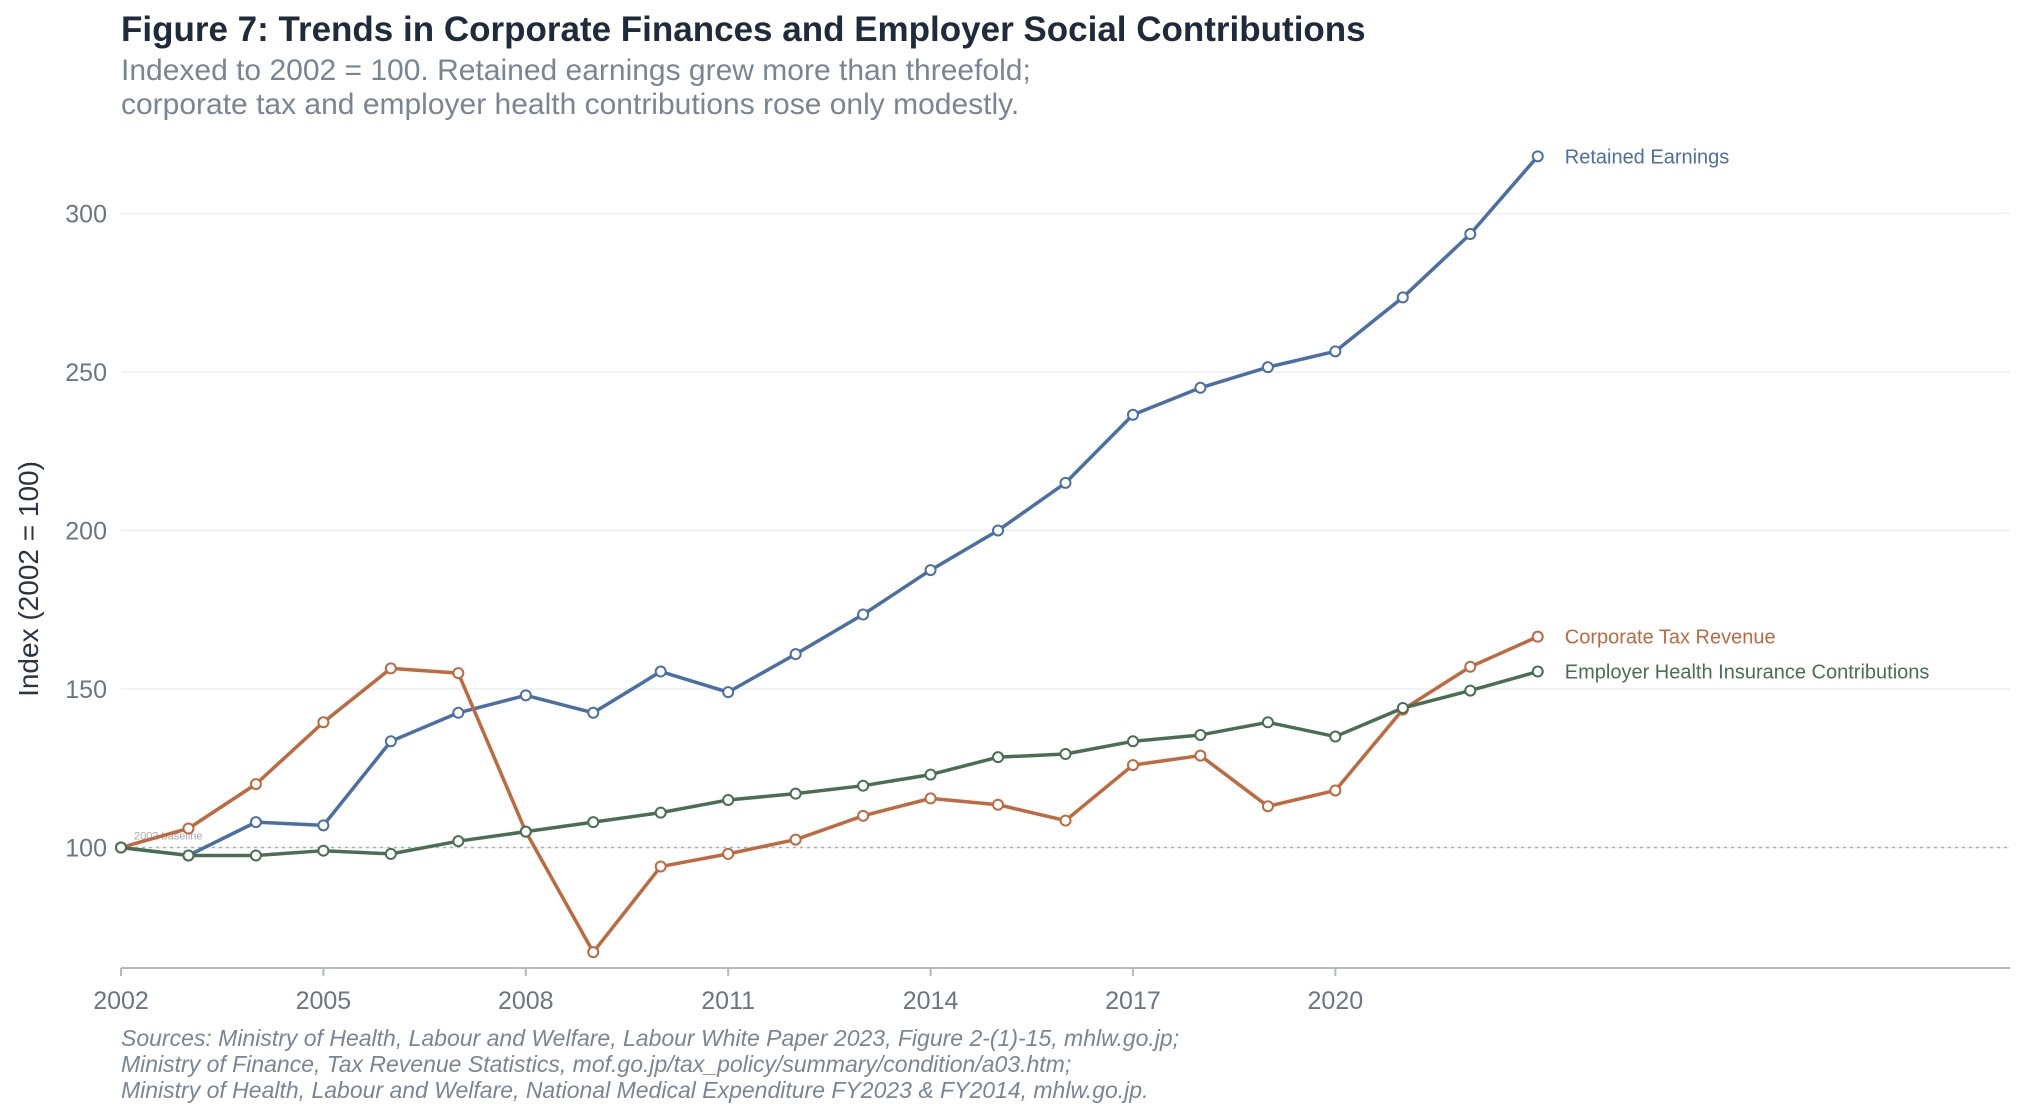 The width and height of the screenshot is (2032, 1104). I want to click on data-point-retained-earnings-2006, so click(390, 741).